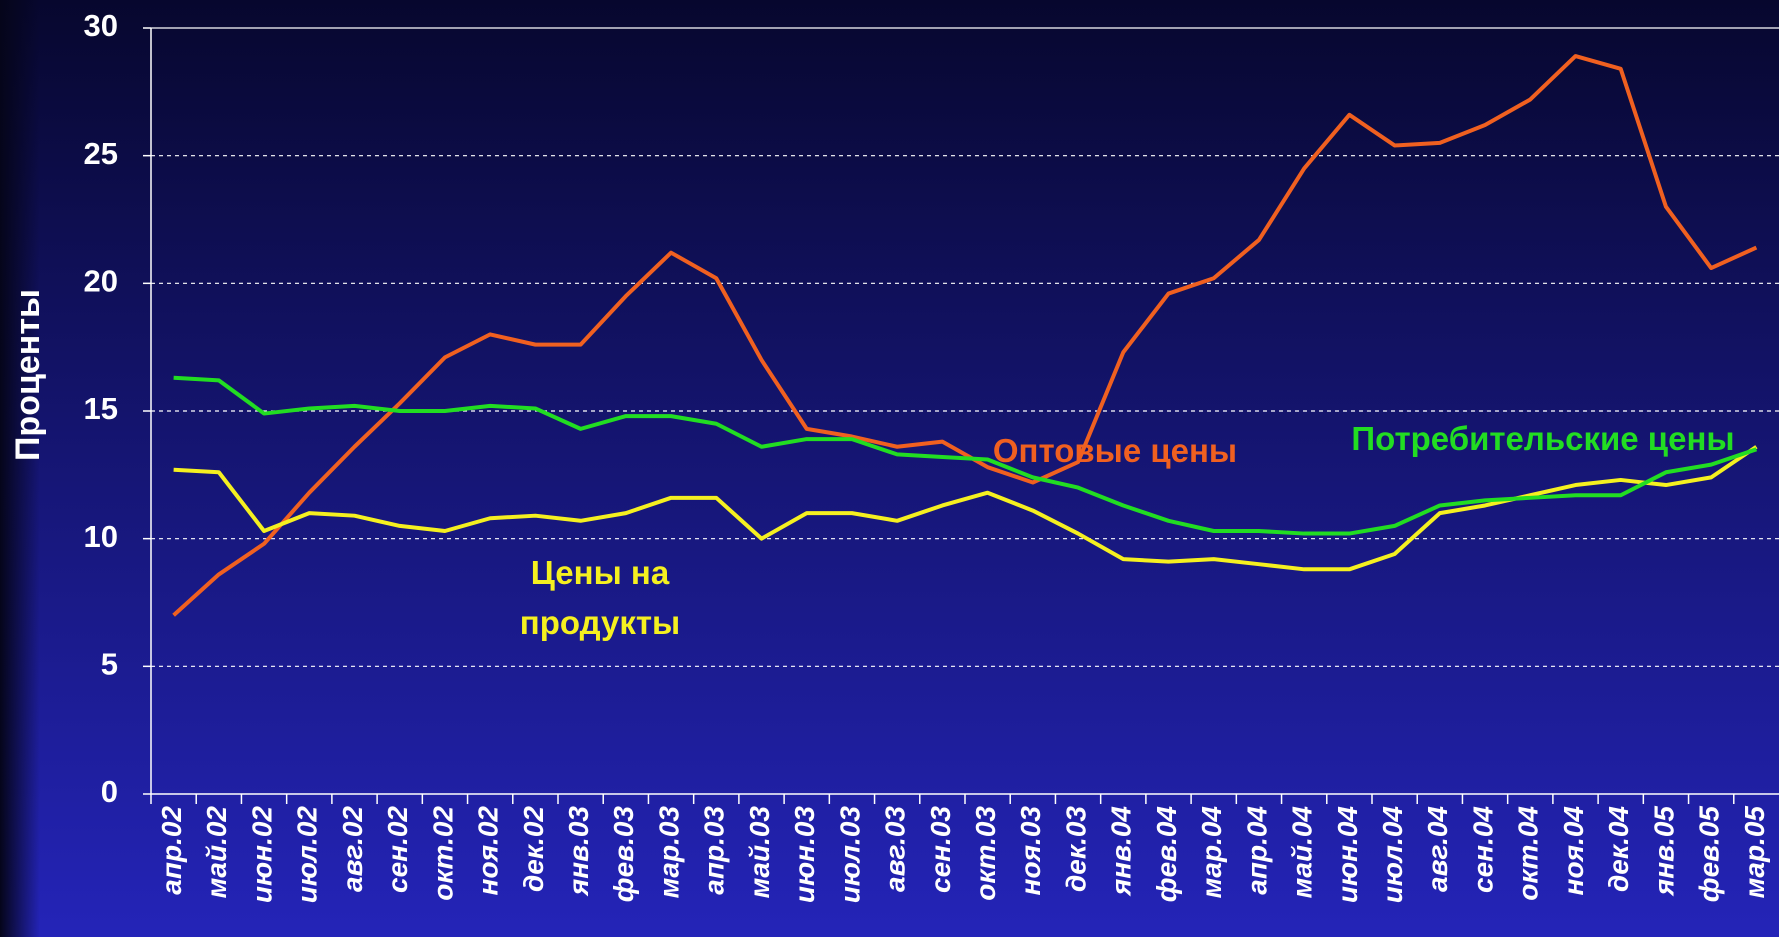 This screenshot has height=937, width=1779. I want to click on x-tick-label: мар.05, so click(1754, 852).